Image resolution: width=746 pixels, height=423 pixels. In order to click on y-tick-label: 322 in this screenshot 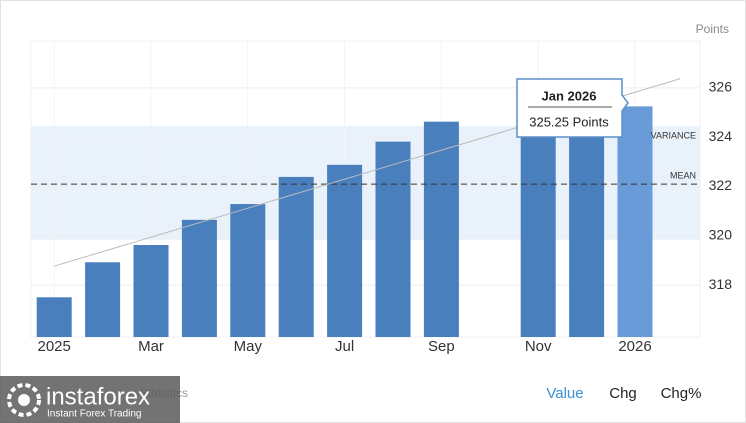, I will do `click(721, 185)`.